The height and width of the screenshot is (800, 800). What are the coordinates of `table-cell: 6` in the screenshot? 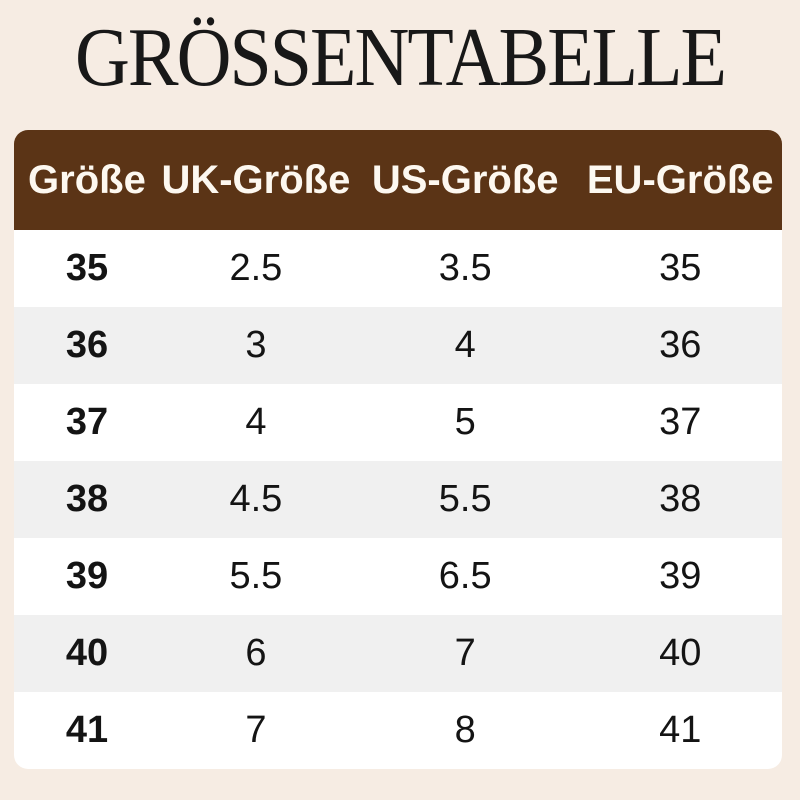 It's located at (256, 653).